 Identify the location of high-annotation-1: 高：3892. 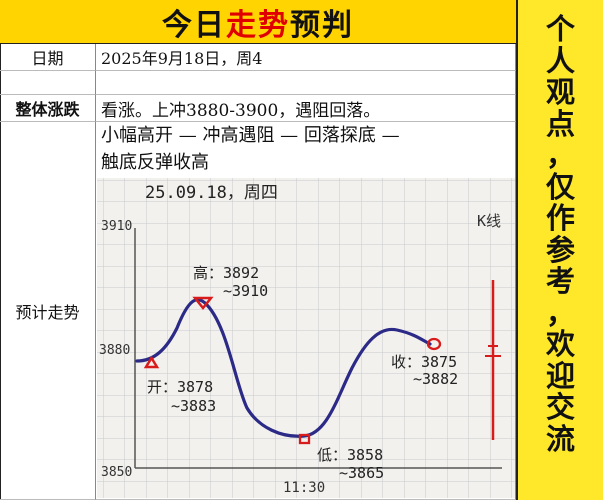
(226, 273).